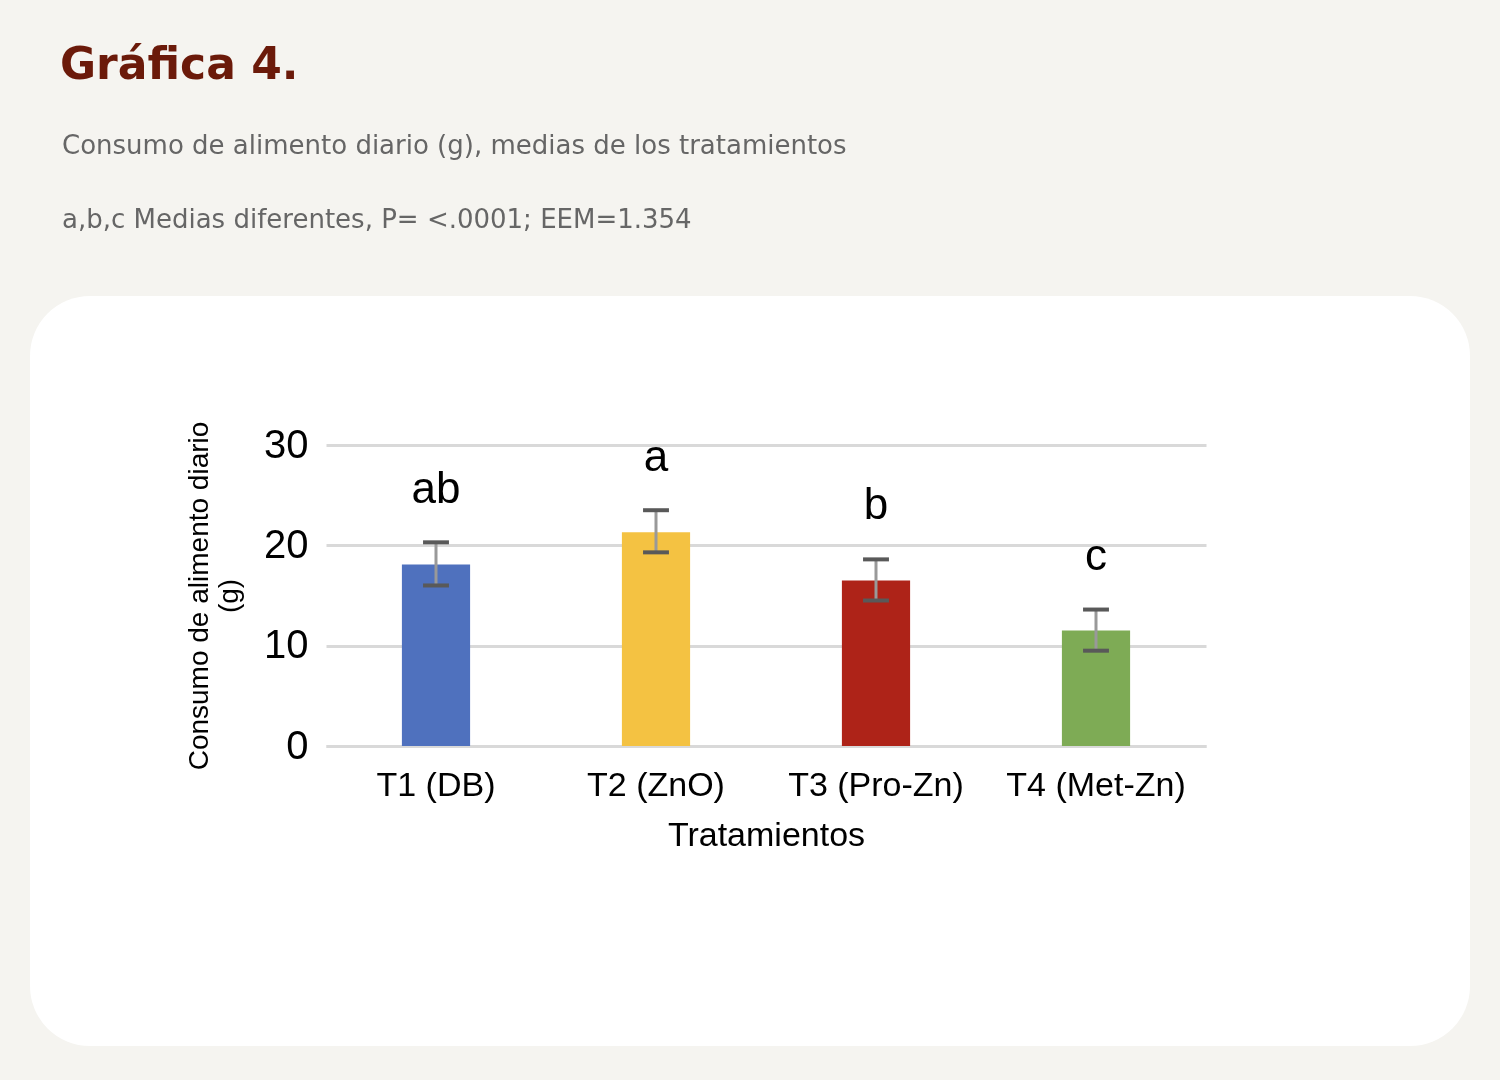 Image resolution: width=1500 pixels, height=1080 pixels. Describe the element at coordinates (1096, 783) in the screenshot. I see `x-tick-label: T4 (Met-Zn)` at that location.